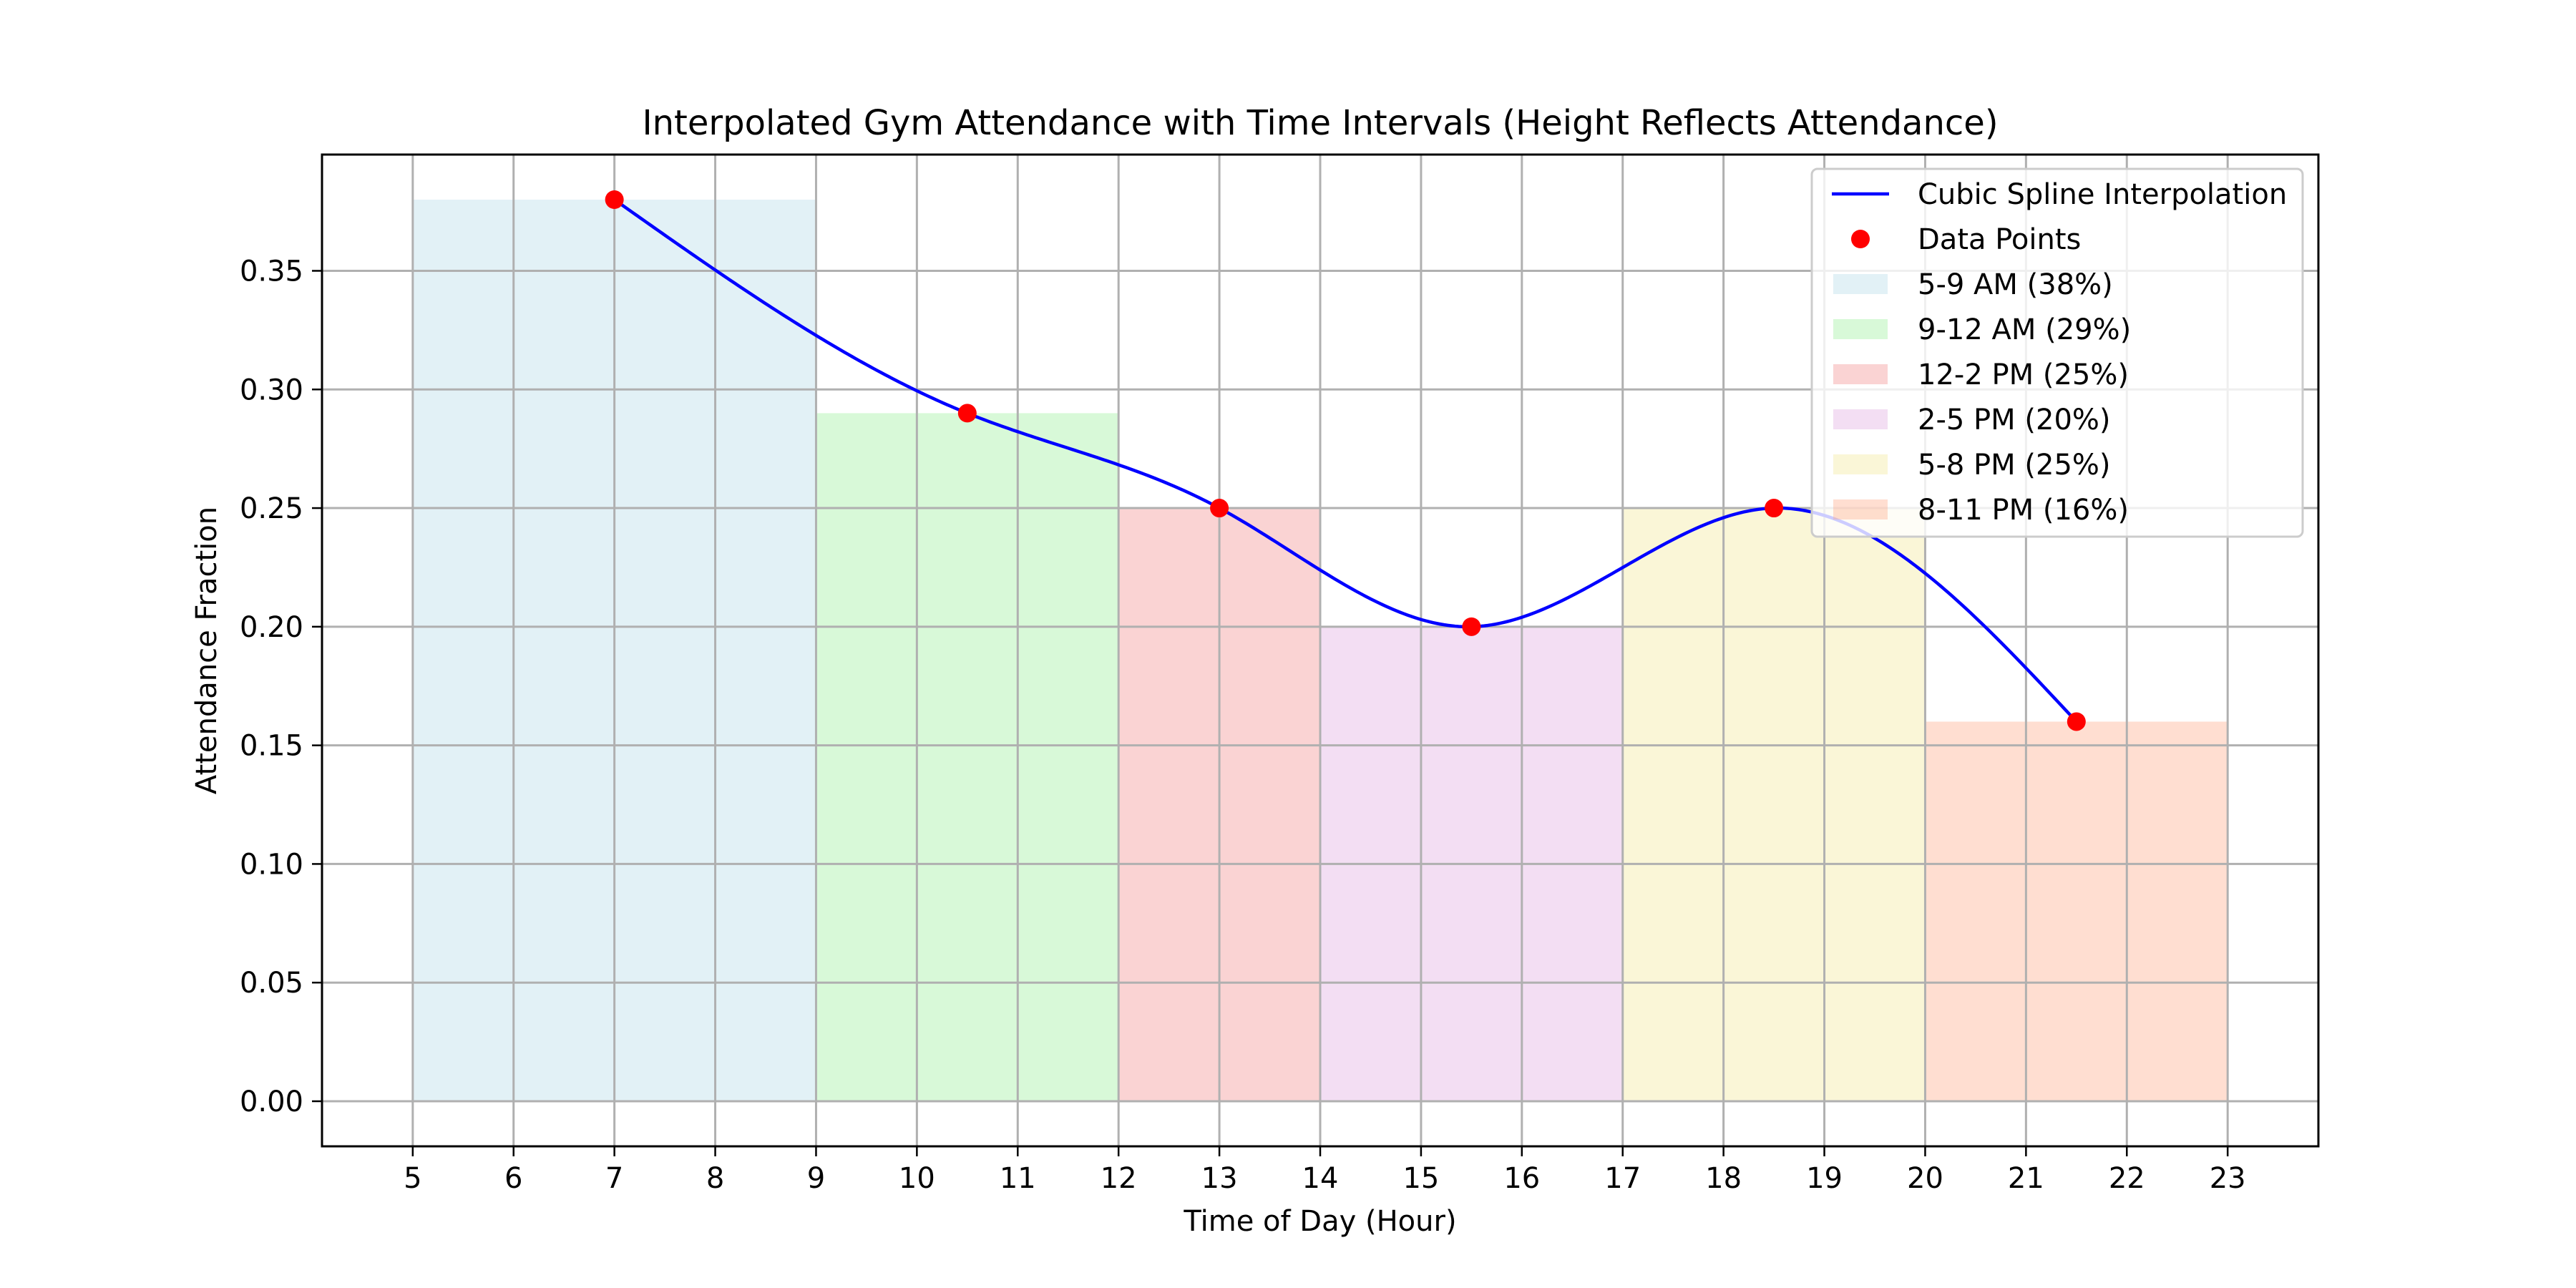 The width and height of the screenshot is (2576, 1288). I want to click on x-tick-label: 22, so click(2127, 1178).